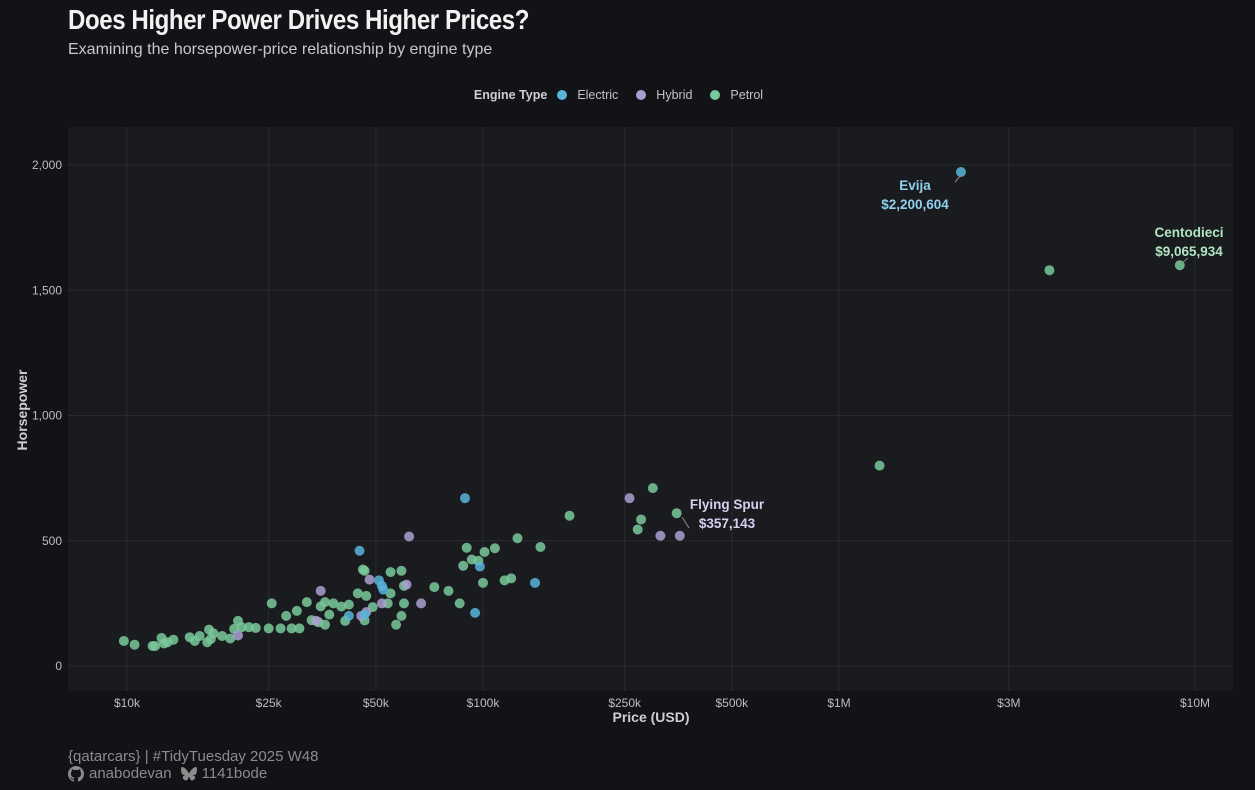 This screenshot has height=790, width=1255. Describe the element at coordinates (47, 290) in the screenshot. I see `y-tick-label: 1,500` at that location.